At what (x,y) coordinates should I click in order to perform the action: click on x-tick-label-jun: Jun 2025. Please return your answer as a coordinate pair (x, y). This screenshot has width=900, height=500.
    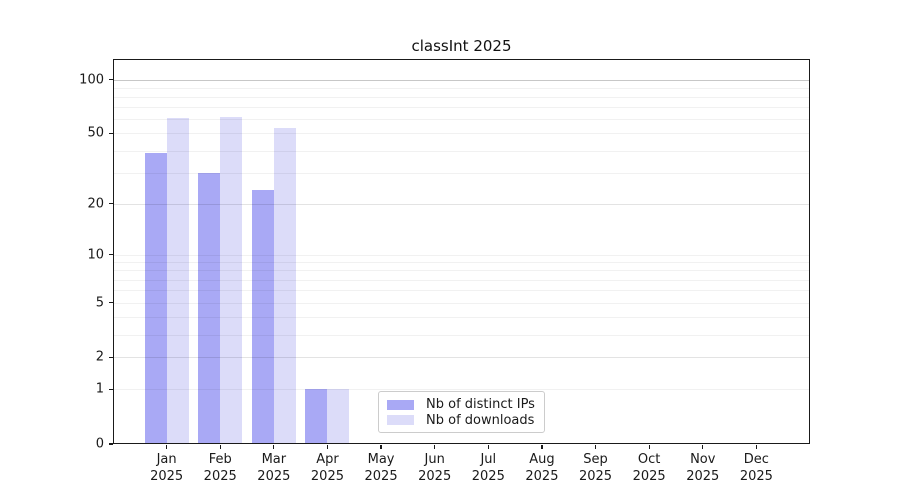
    Looking at the image, I should click on (435, 468).